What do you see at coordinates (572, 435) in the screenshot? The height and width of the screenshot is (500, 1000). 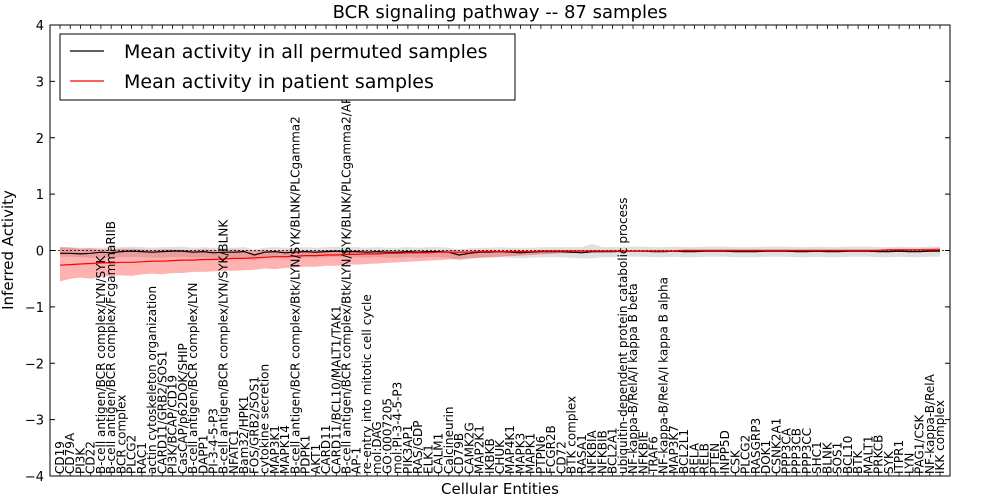 I see `entity-label: BTK complex` at bounding box center [572, 435].